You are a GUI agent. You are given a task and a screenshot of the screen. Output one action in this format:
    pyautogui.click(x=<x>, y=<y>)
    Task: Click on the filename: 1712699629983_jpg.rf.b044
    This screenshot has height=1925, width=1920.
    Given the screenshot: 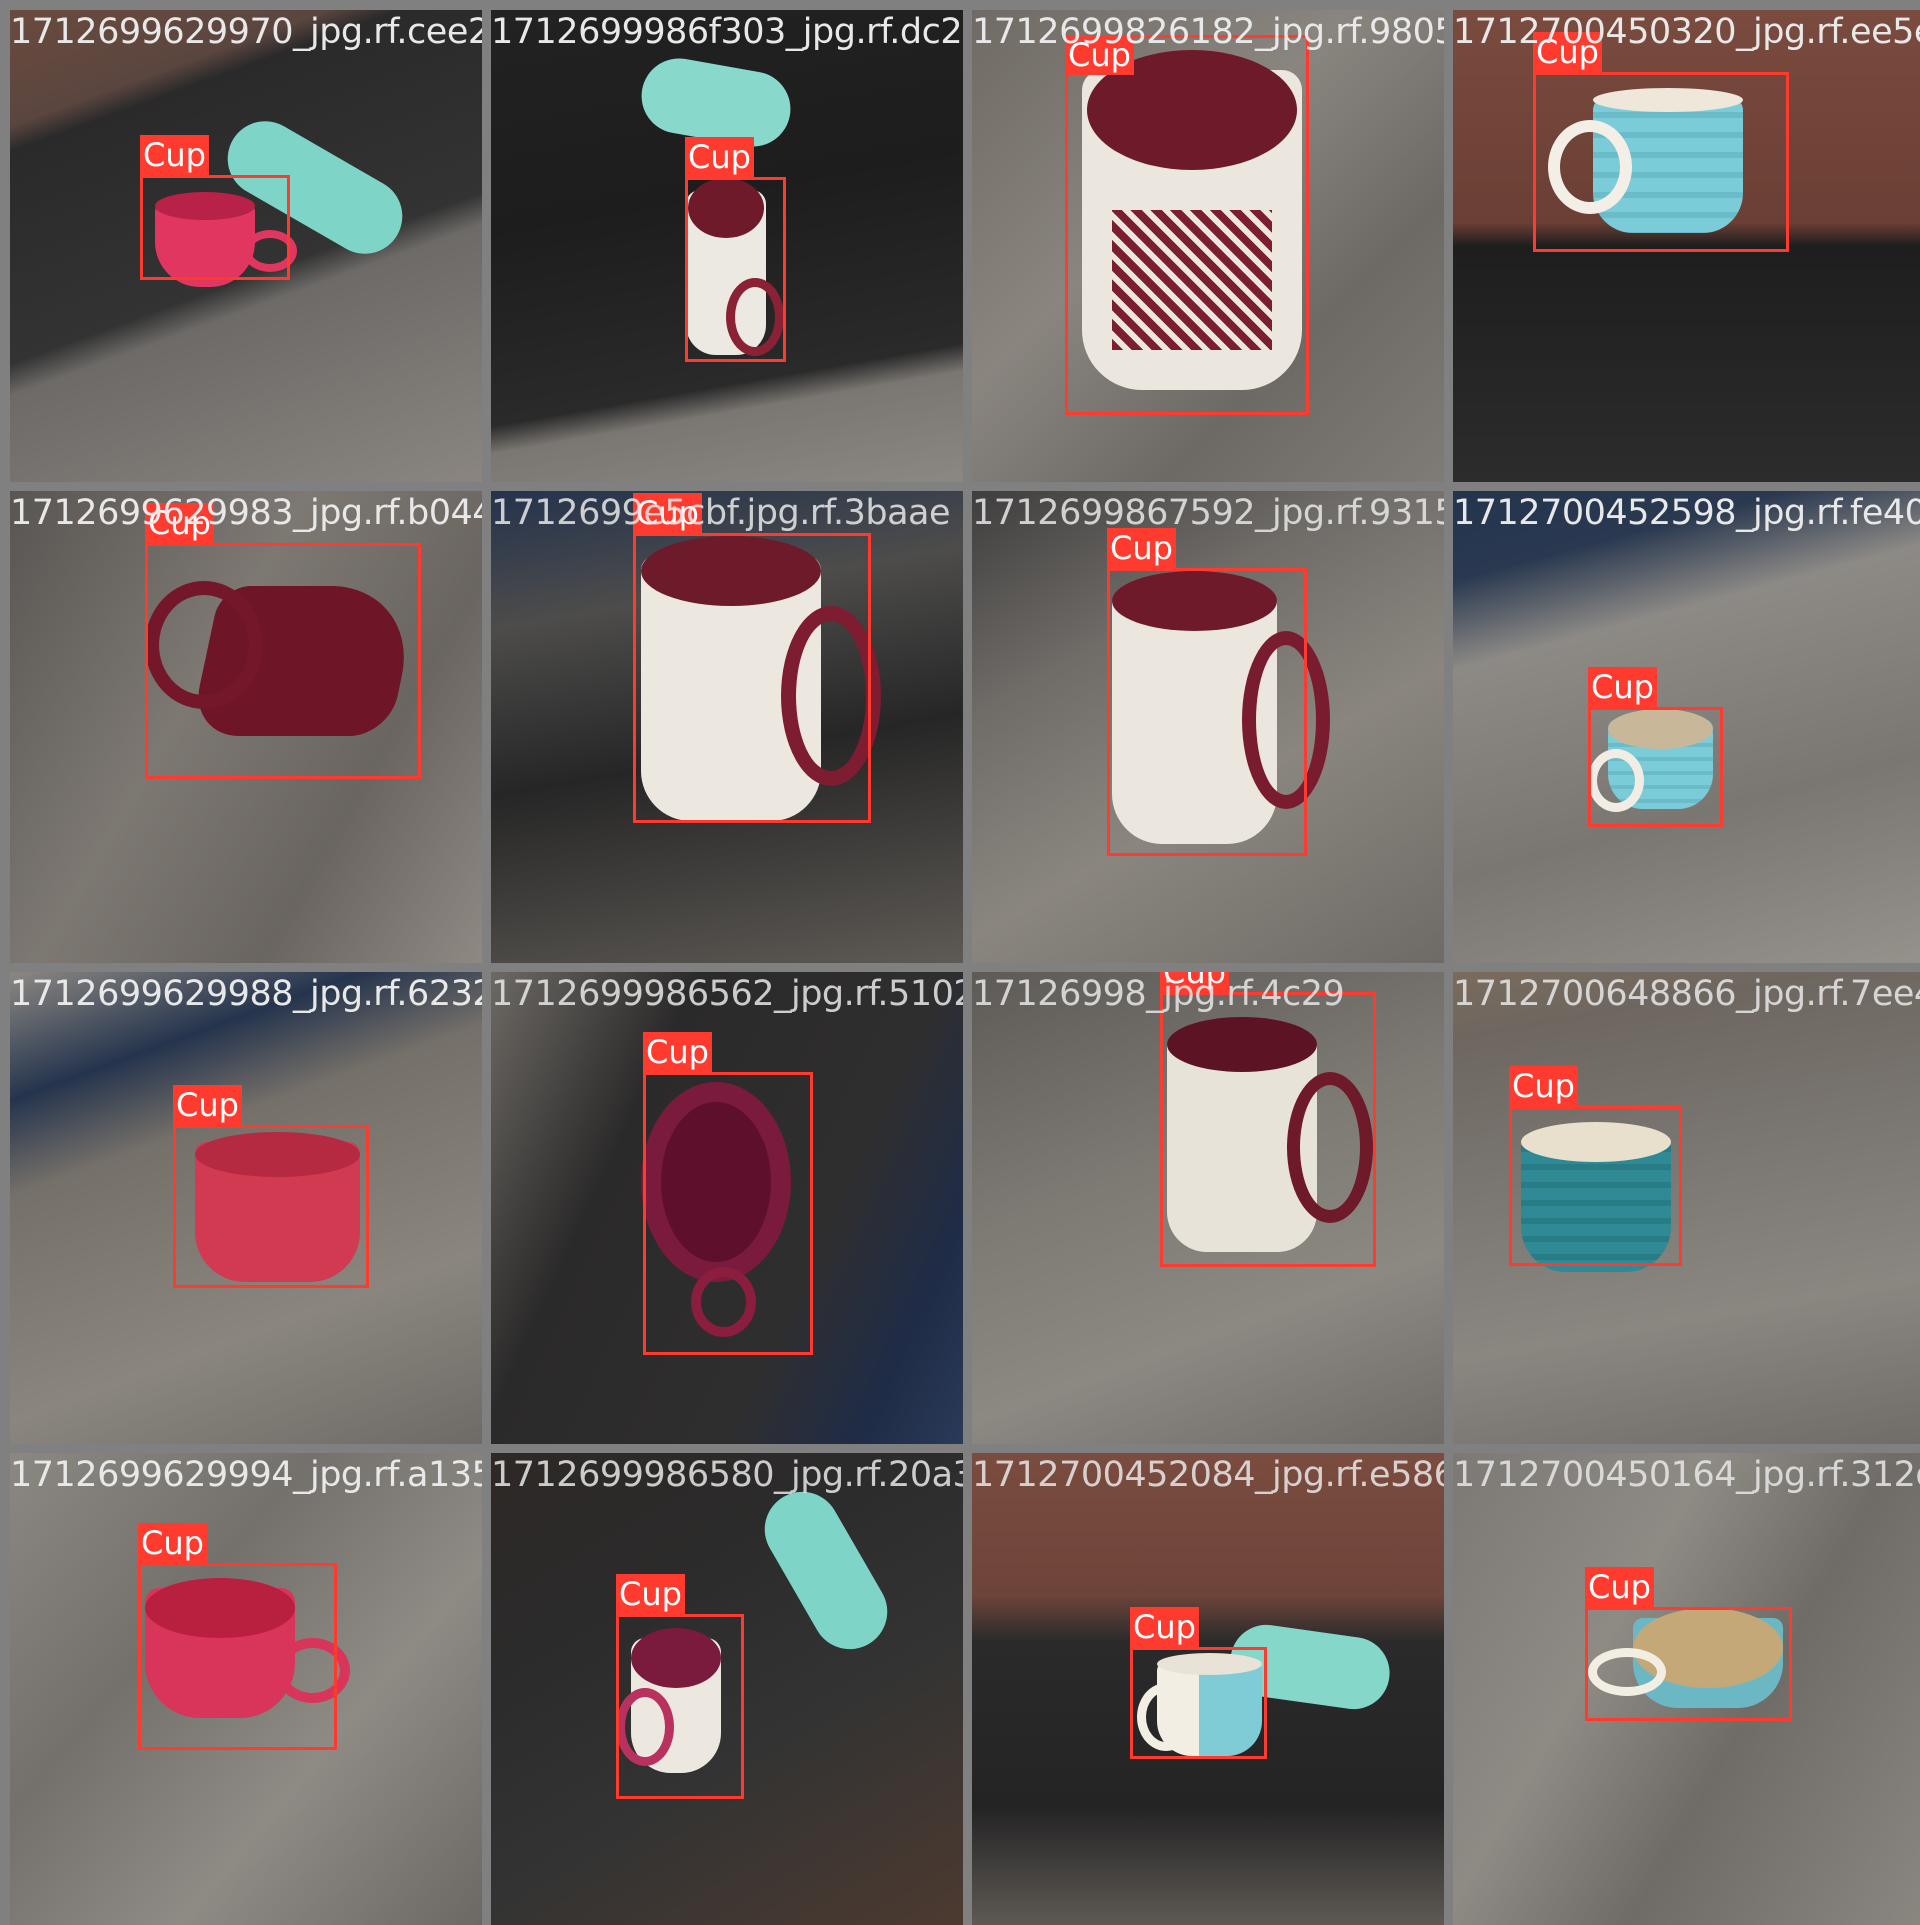 What is the action you would take?
    pyautogui.click(x=246, y=513)
    